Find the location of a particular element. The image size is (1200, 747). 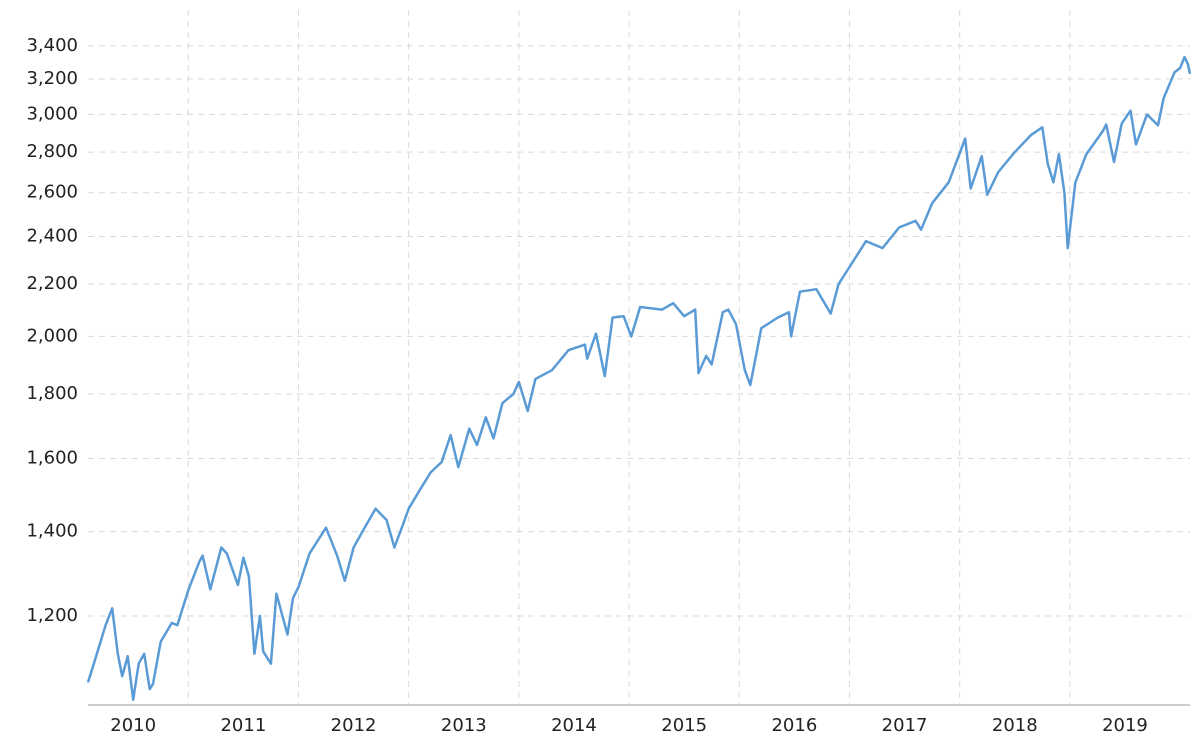

y-tick-label: 2,400 is located at coordinates (52, 236).